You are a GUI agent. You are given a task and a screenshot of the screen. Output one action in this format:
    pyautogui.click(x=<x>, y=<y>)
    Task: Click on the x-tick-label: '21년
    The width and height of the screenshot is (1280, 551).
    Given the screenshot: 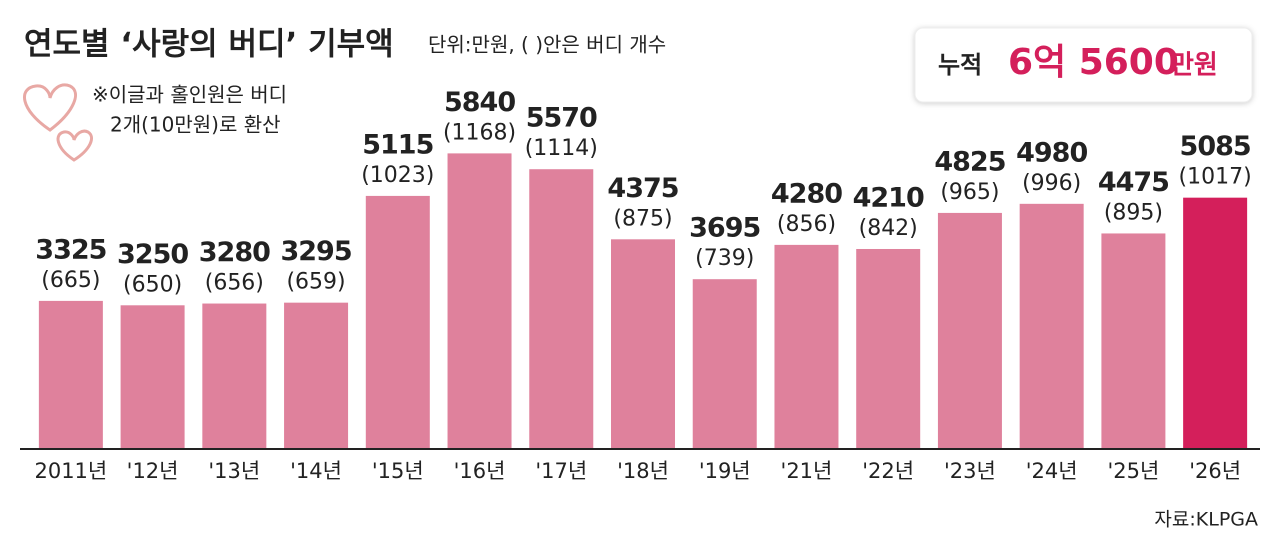 What is the action you would take?
    pyautogui.click(x=807, y=471)
    